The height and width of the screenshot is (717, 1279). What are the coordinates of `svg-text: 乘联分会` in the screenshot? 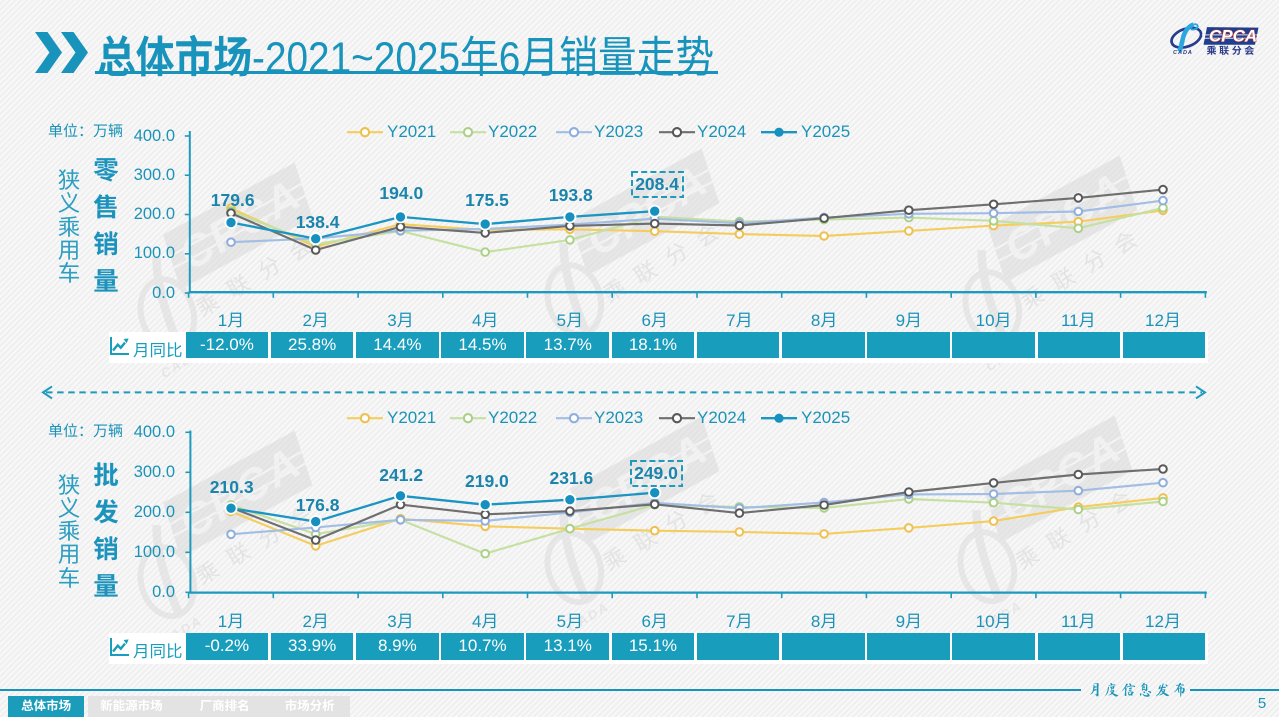 It's located at (1232, 51).